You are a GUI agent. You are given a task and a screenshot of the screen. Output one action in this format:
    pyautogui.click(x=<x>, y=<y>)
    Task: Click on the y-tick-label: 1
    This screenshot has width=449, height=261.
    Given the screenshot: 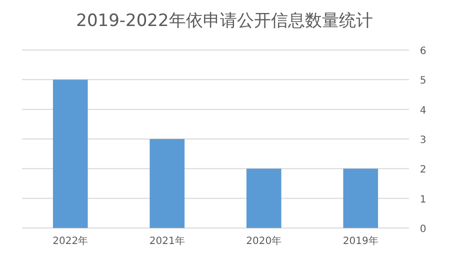 What is the action you would take?
    pyautogui.click(x=423, y=200)
    